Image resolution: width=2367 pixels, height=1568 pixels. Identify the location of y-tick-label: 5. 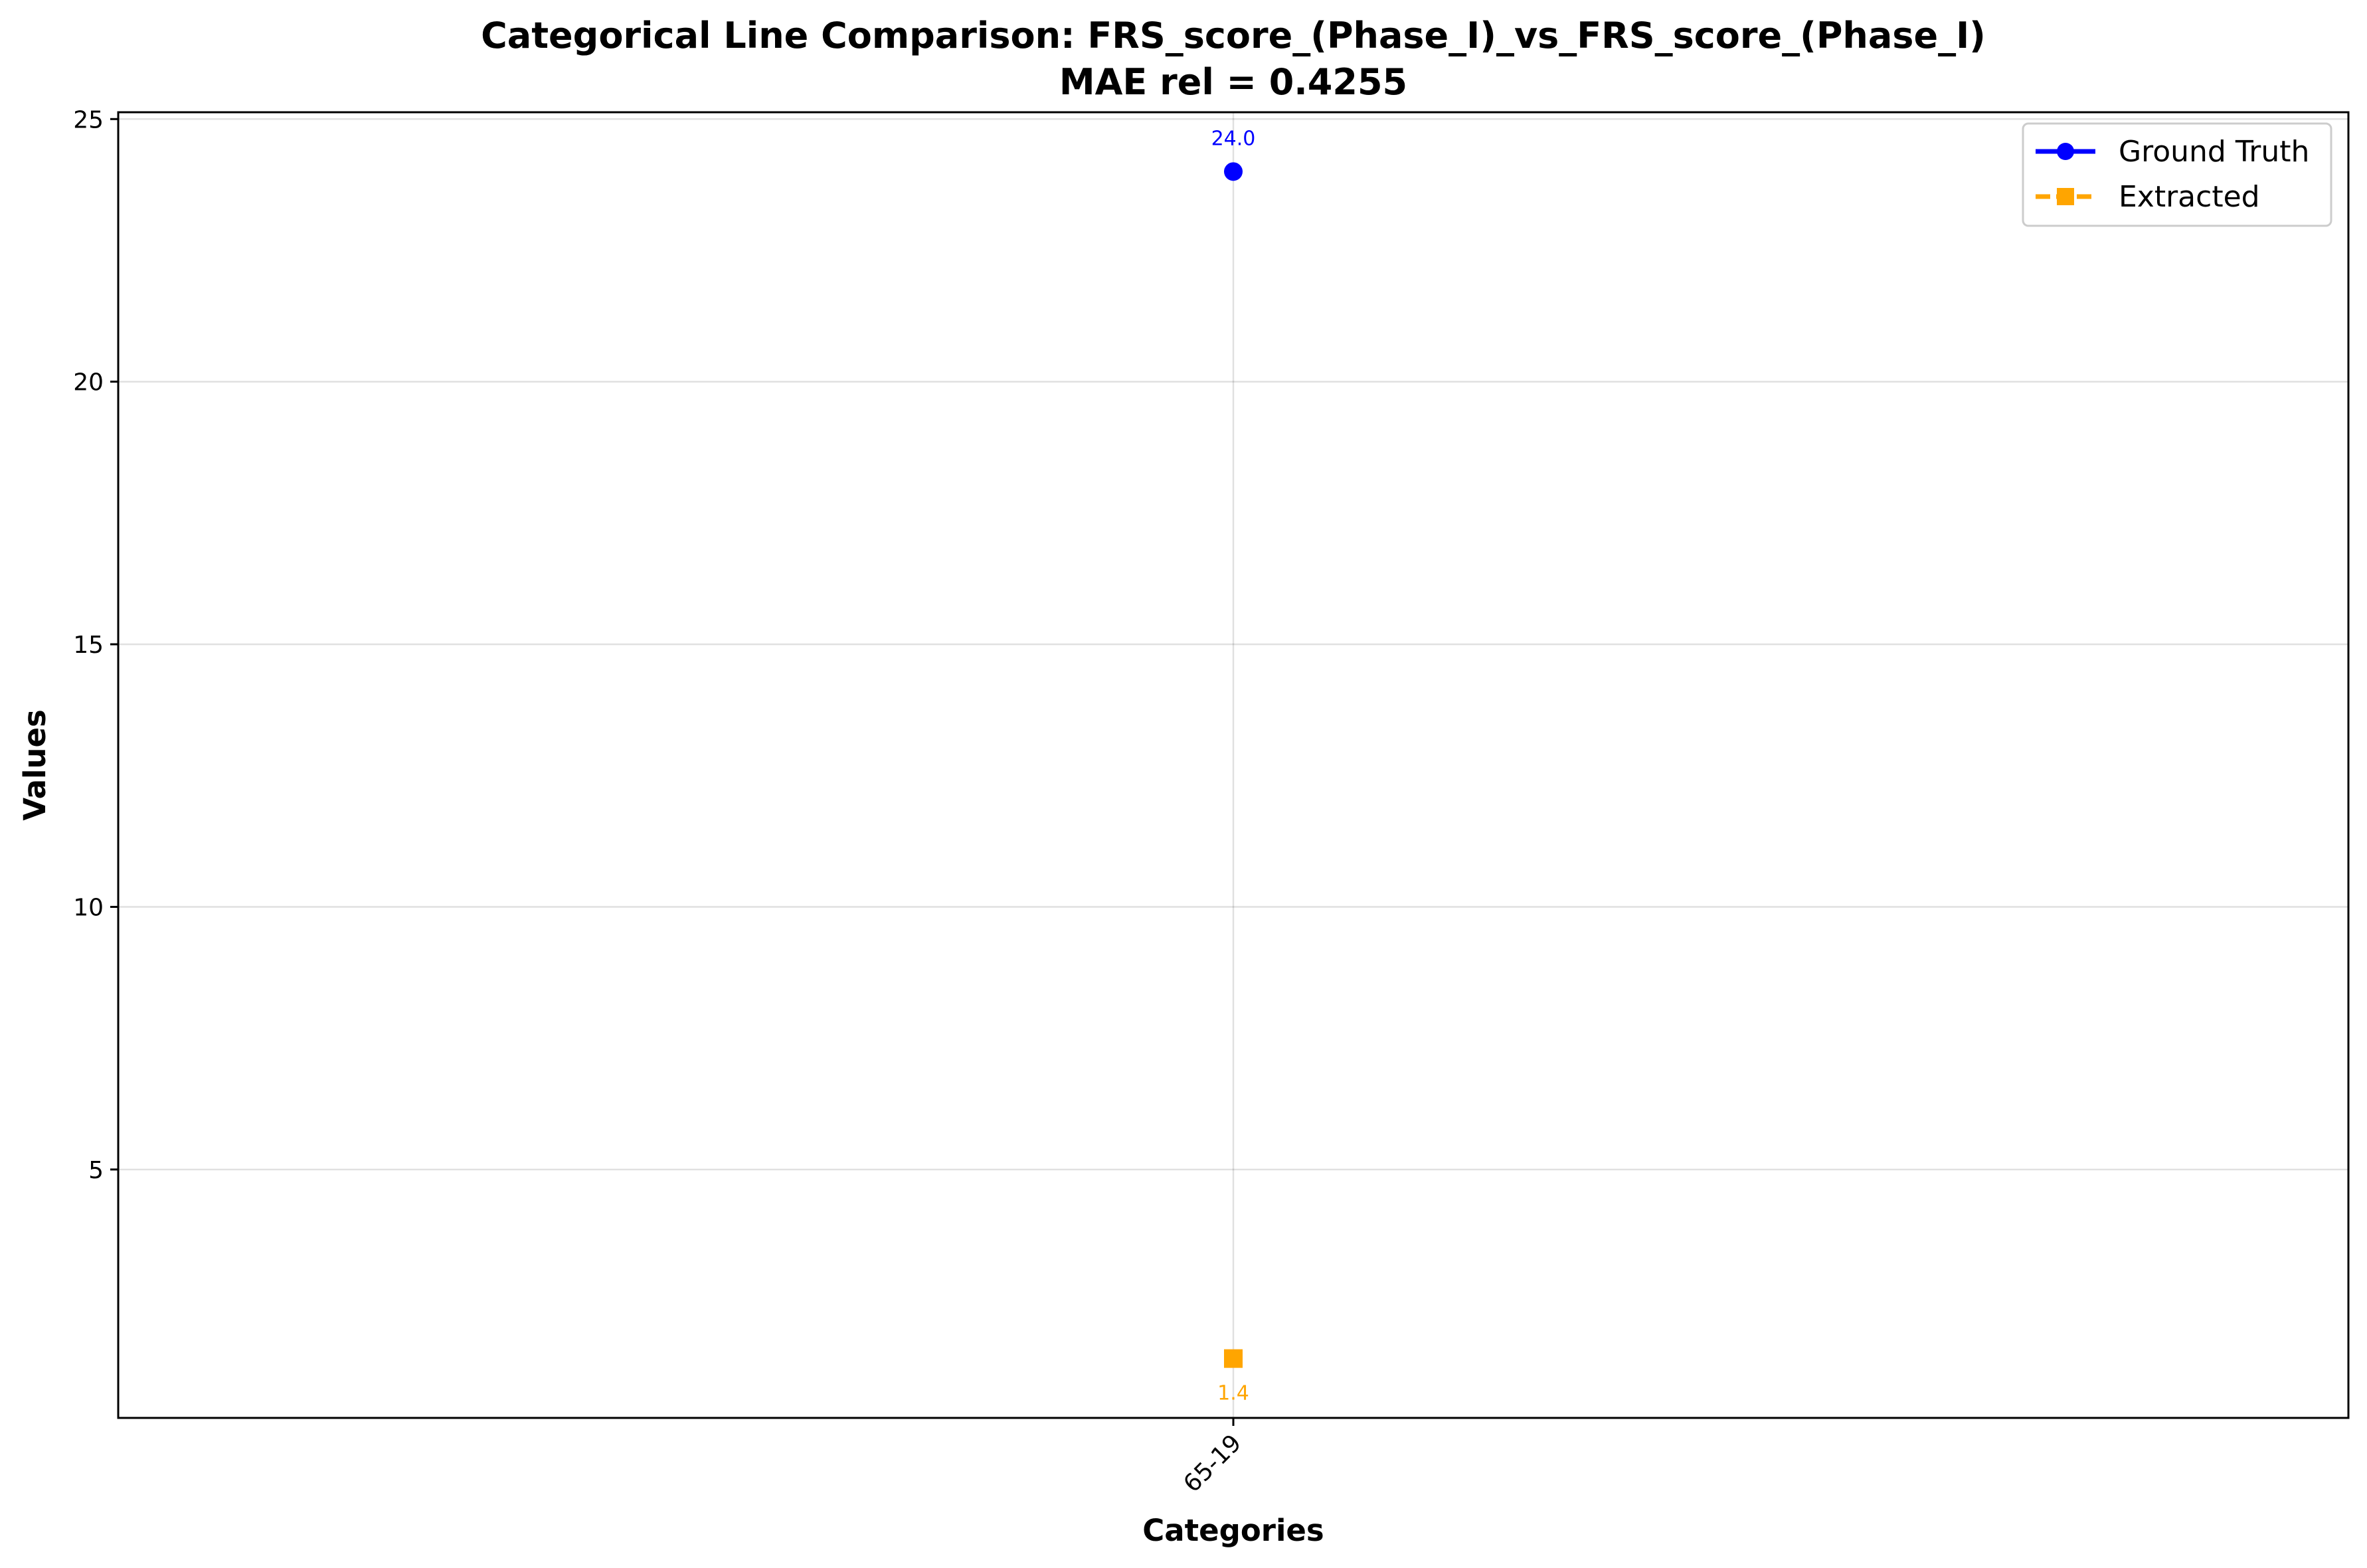
(96, 1170).